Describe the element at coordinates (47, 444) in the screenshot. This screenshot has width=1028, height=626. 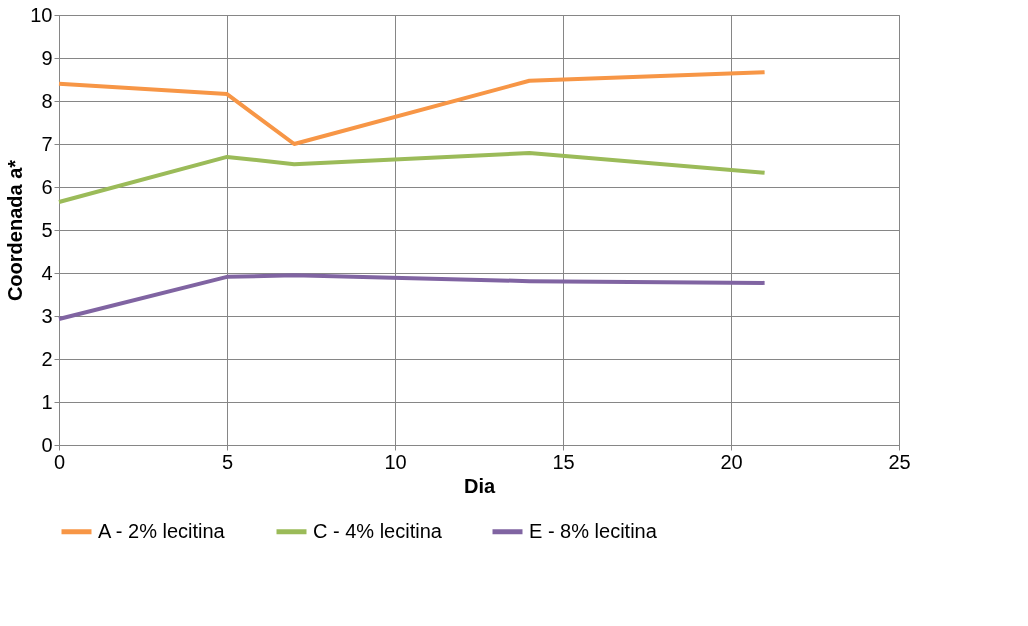
I see `y-tick-label: 0` at that location.